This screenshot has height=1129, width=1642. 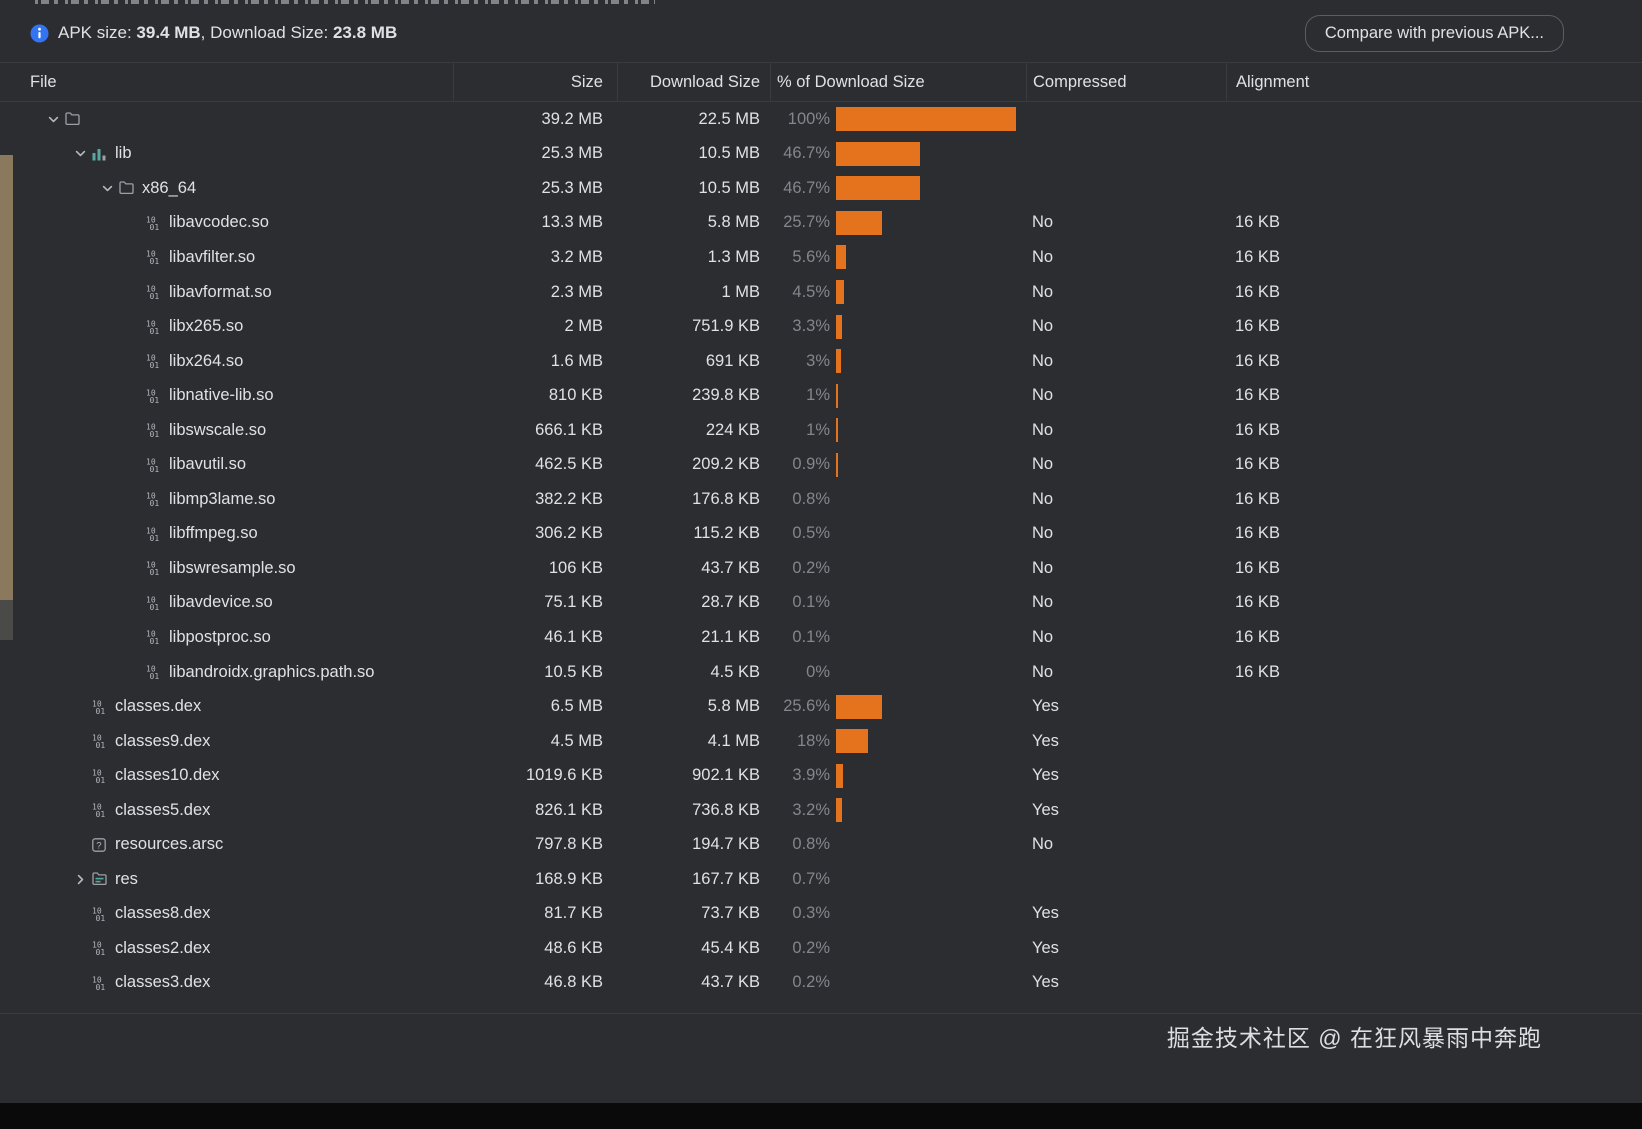 I want to click on table-row: 39.2 MB 22.5 MB 100%, so click(x=821, y=119).